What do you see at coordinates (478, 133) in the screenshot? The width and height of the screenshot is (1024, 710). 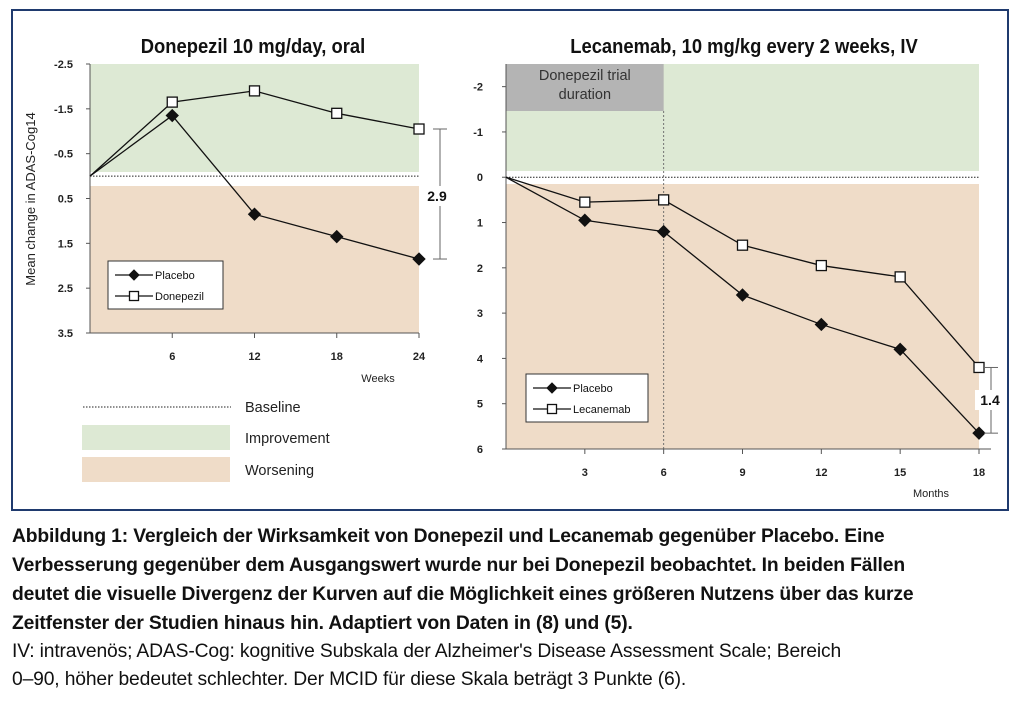 I see `y-tick-label: -1` at bounding box center [478, 133].